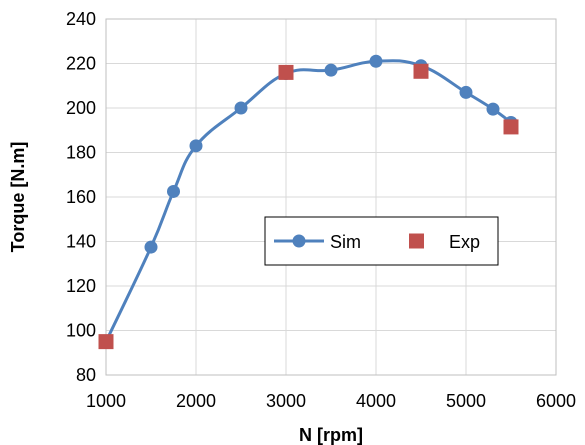 This screenshot has width=585, height=445. Describe the element at coordinates (464, 242) in the screenshot. I see `legend-entry-exp: Exp` at that location.